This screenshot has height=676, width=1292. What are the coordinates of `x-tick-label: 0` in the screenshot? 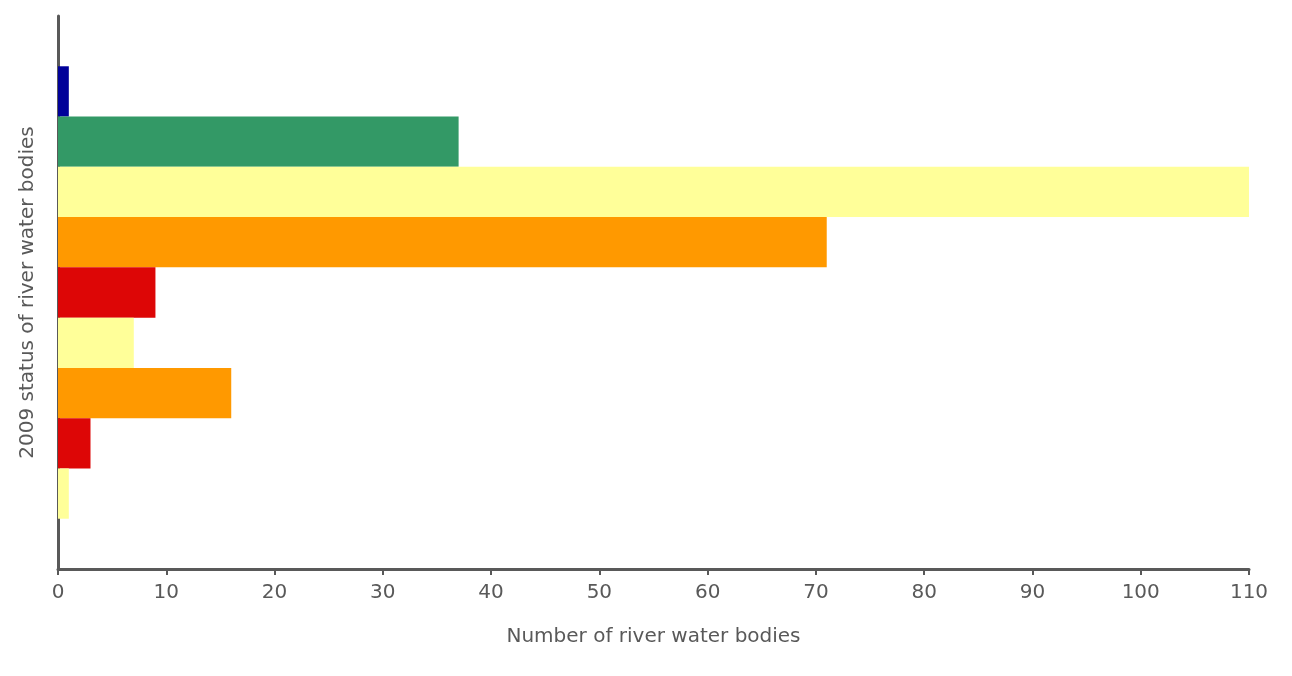 It's located at (58, 591).